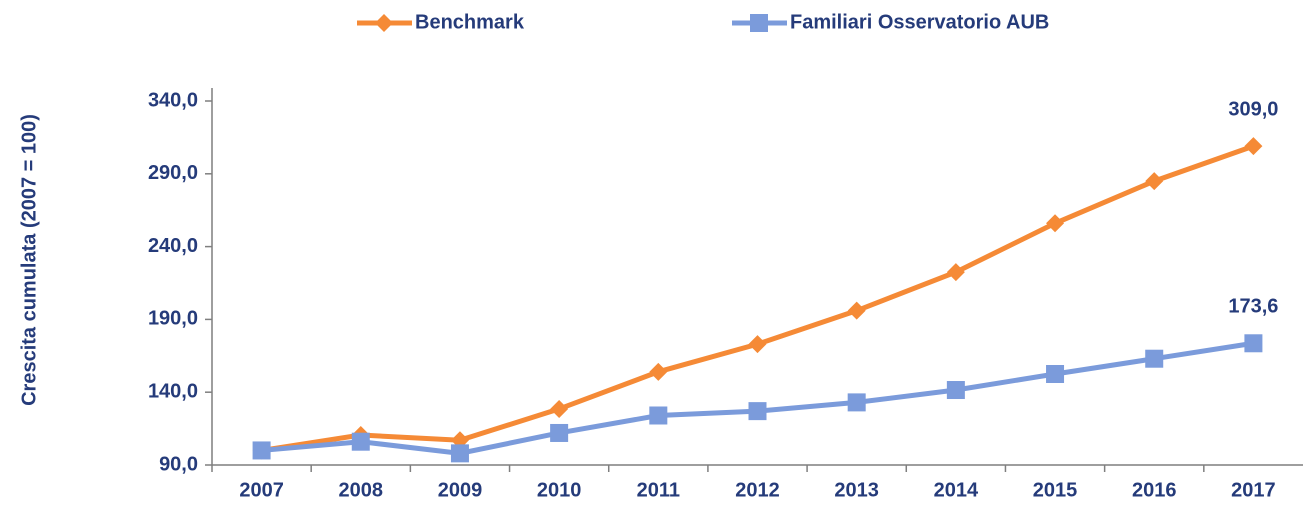 This screenshot has height=507, width=1303. I want to click on y-tick-label: 340,0, so click(173, 100).